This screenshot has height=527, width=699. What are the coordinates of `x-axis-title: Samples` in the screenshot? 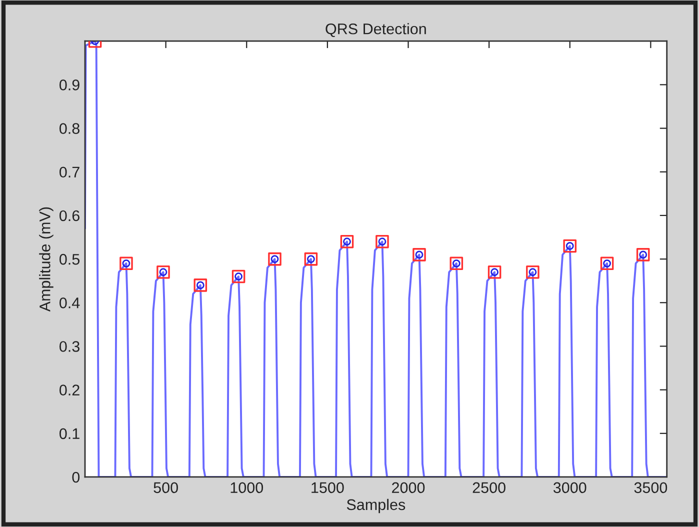 It's located at (376, 506).